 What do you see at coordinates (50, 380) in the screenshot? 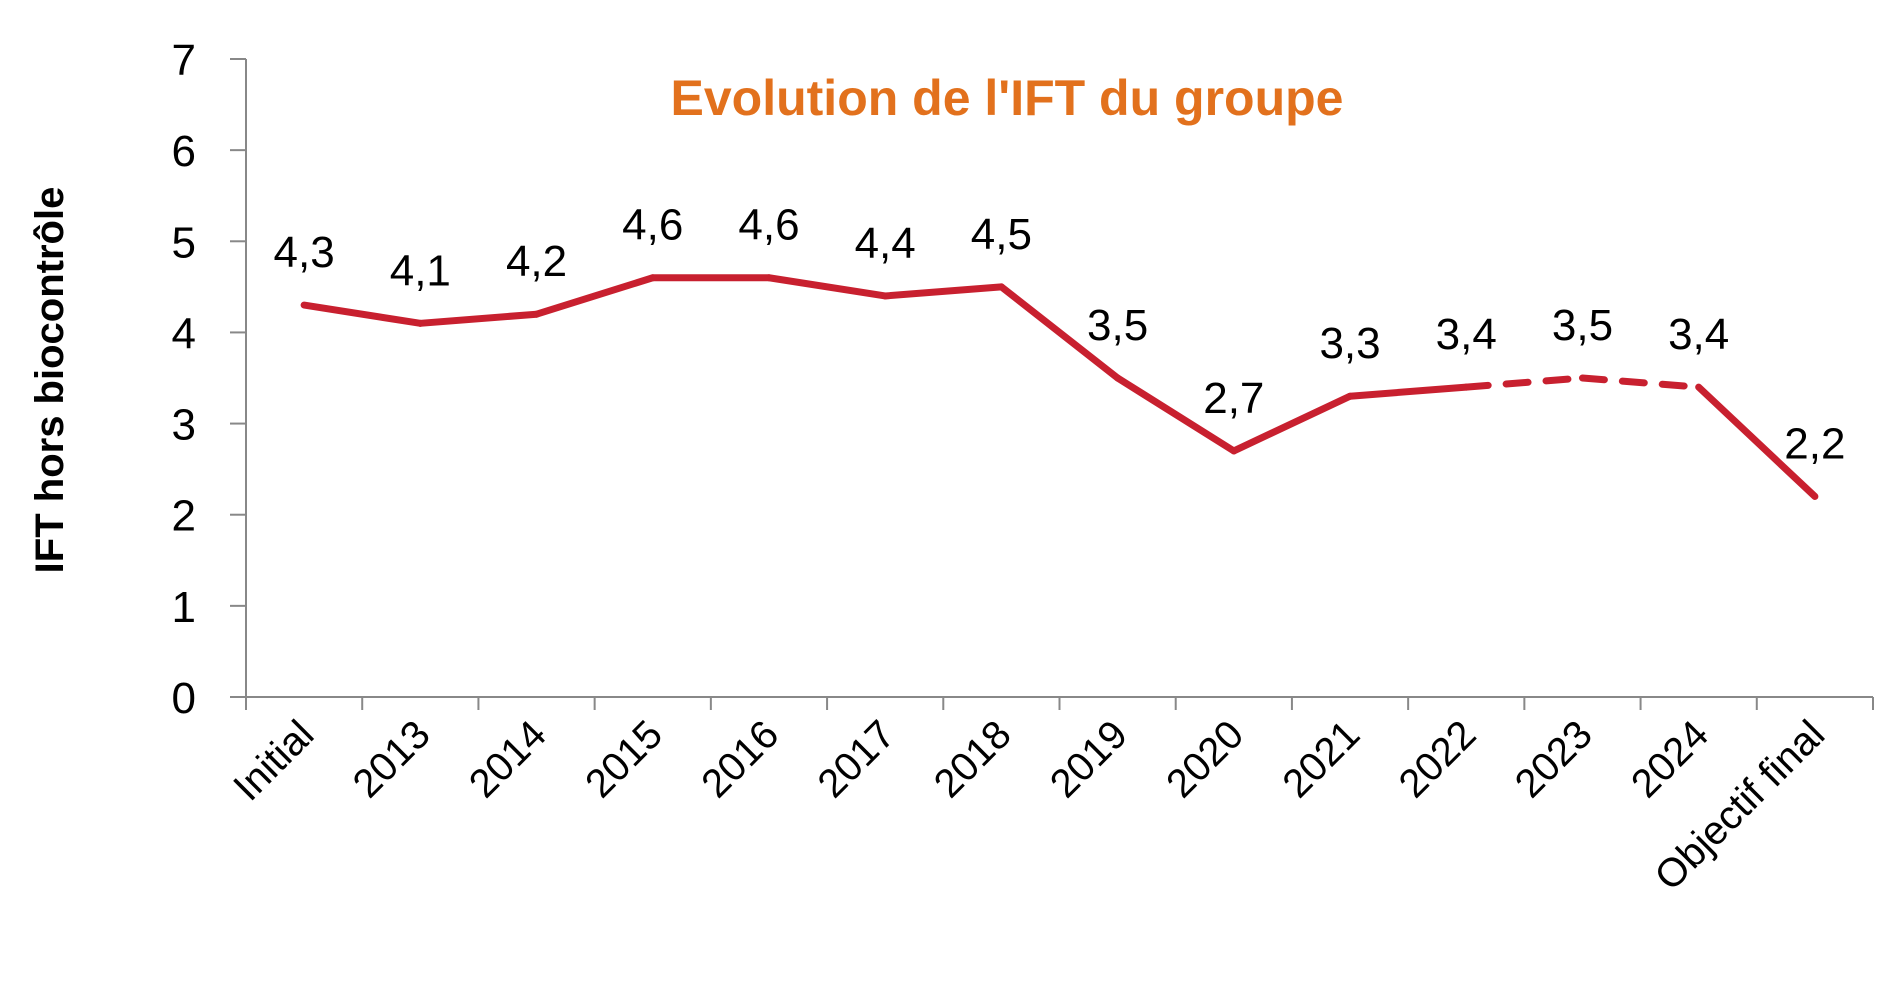
I see `y-axis-label: IFT hors biocontrôle` at bounding box center [50, 380].